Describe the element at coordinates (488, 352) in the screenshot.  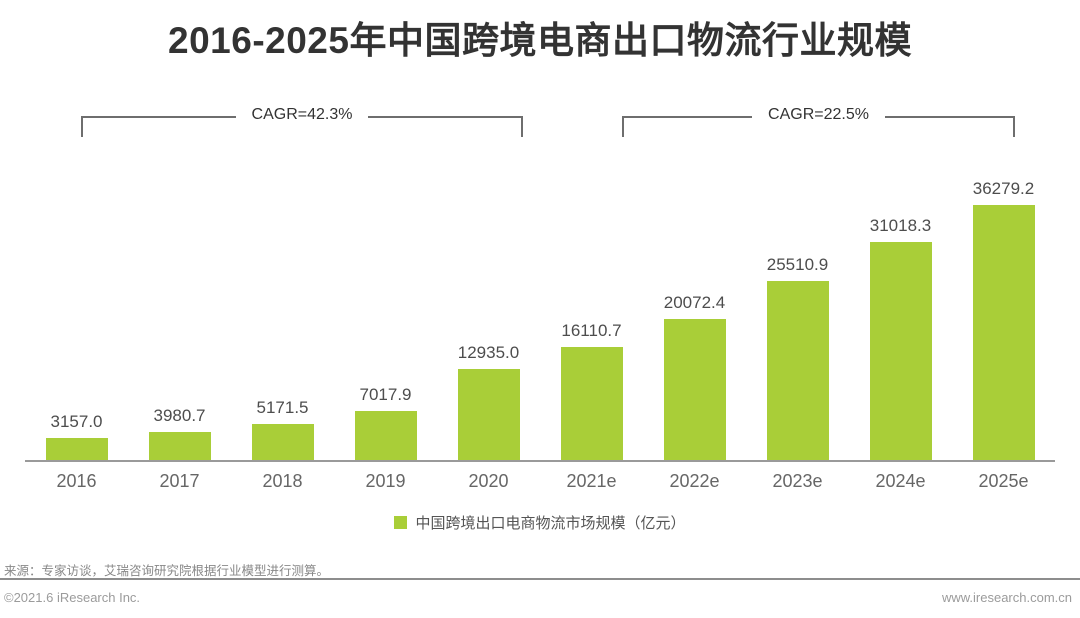
I see `bar-value-label: 12935.0` at that location.